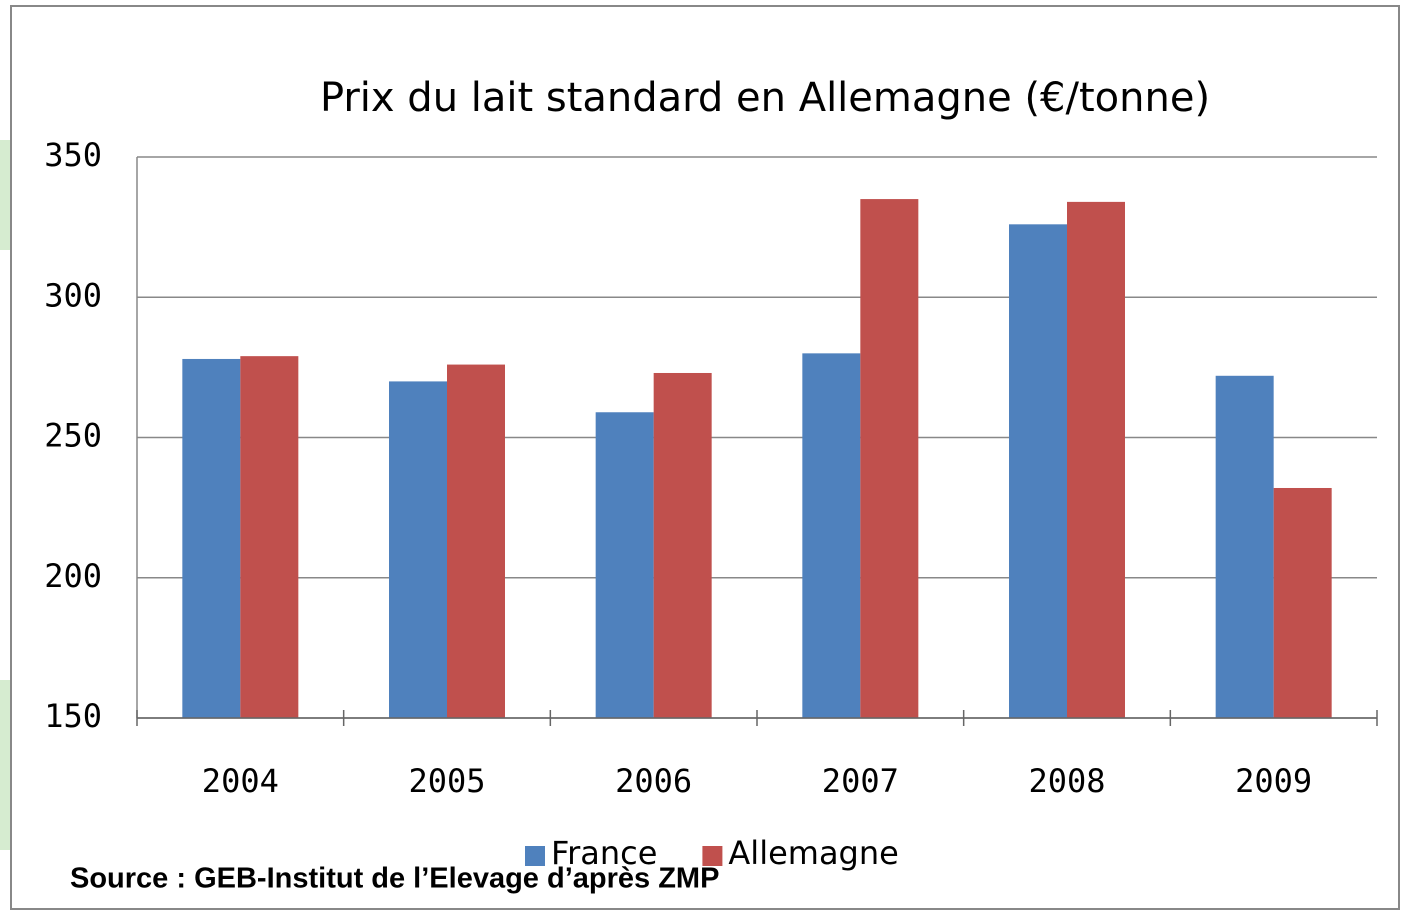 The height and width of the screenshot is (914, 1410). Describe the element at coordinates (73, 155) in the screenshot. I see `y-tick-label: 350` at that location.